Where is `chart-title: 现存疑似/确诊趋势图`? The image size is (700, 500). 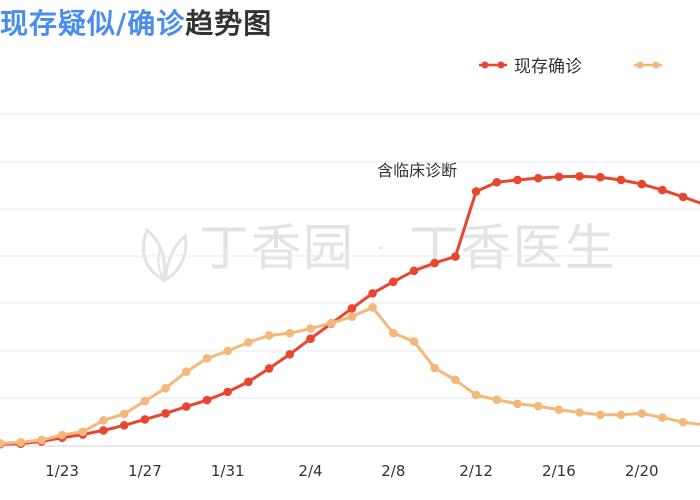
chart-title: 现存疑似/确诊趋势图 is located at coordinates (136, 24).